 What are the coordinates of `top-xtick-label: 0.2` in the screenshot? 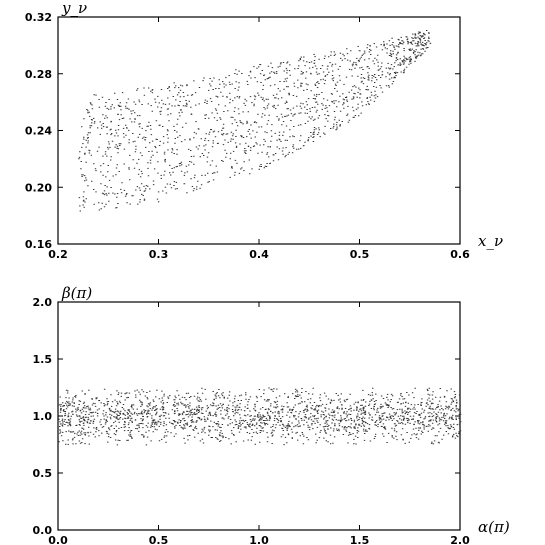 It's located at (58, 254).